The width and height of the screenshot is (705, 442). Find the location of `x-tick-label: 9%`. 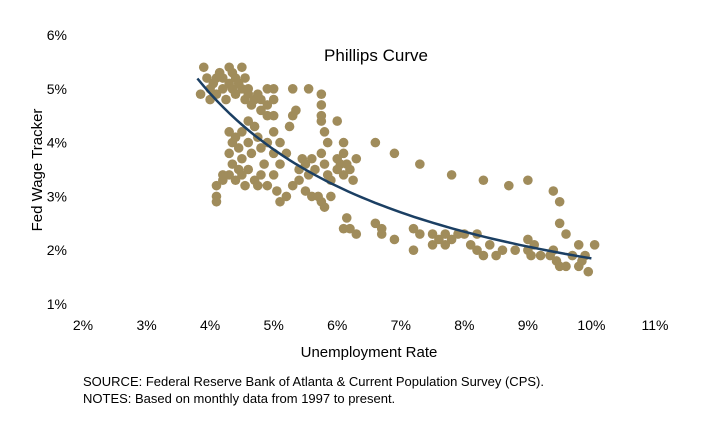

x-tick-label: 9% is located at coordinates (528, 325).